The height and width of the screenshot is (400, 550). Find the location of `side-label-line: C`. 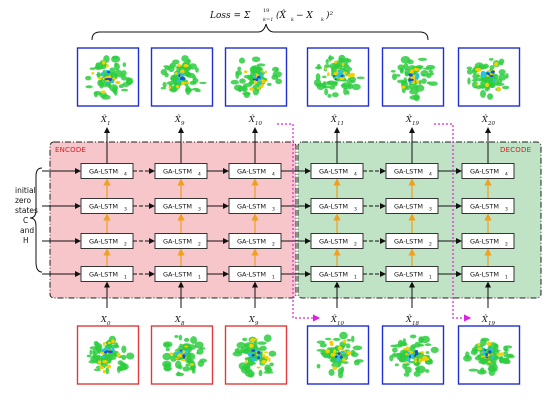

side-label-line: C is located at coordinates (25, 220).